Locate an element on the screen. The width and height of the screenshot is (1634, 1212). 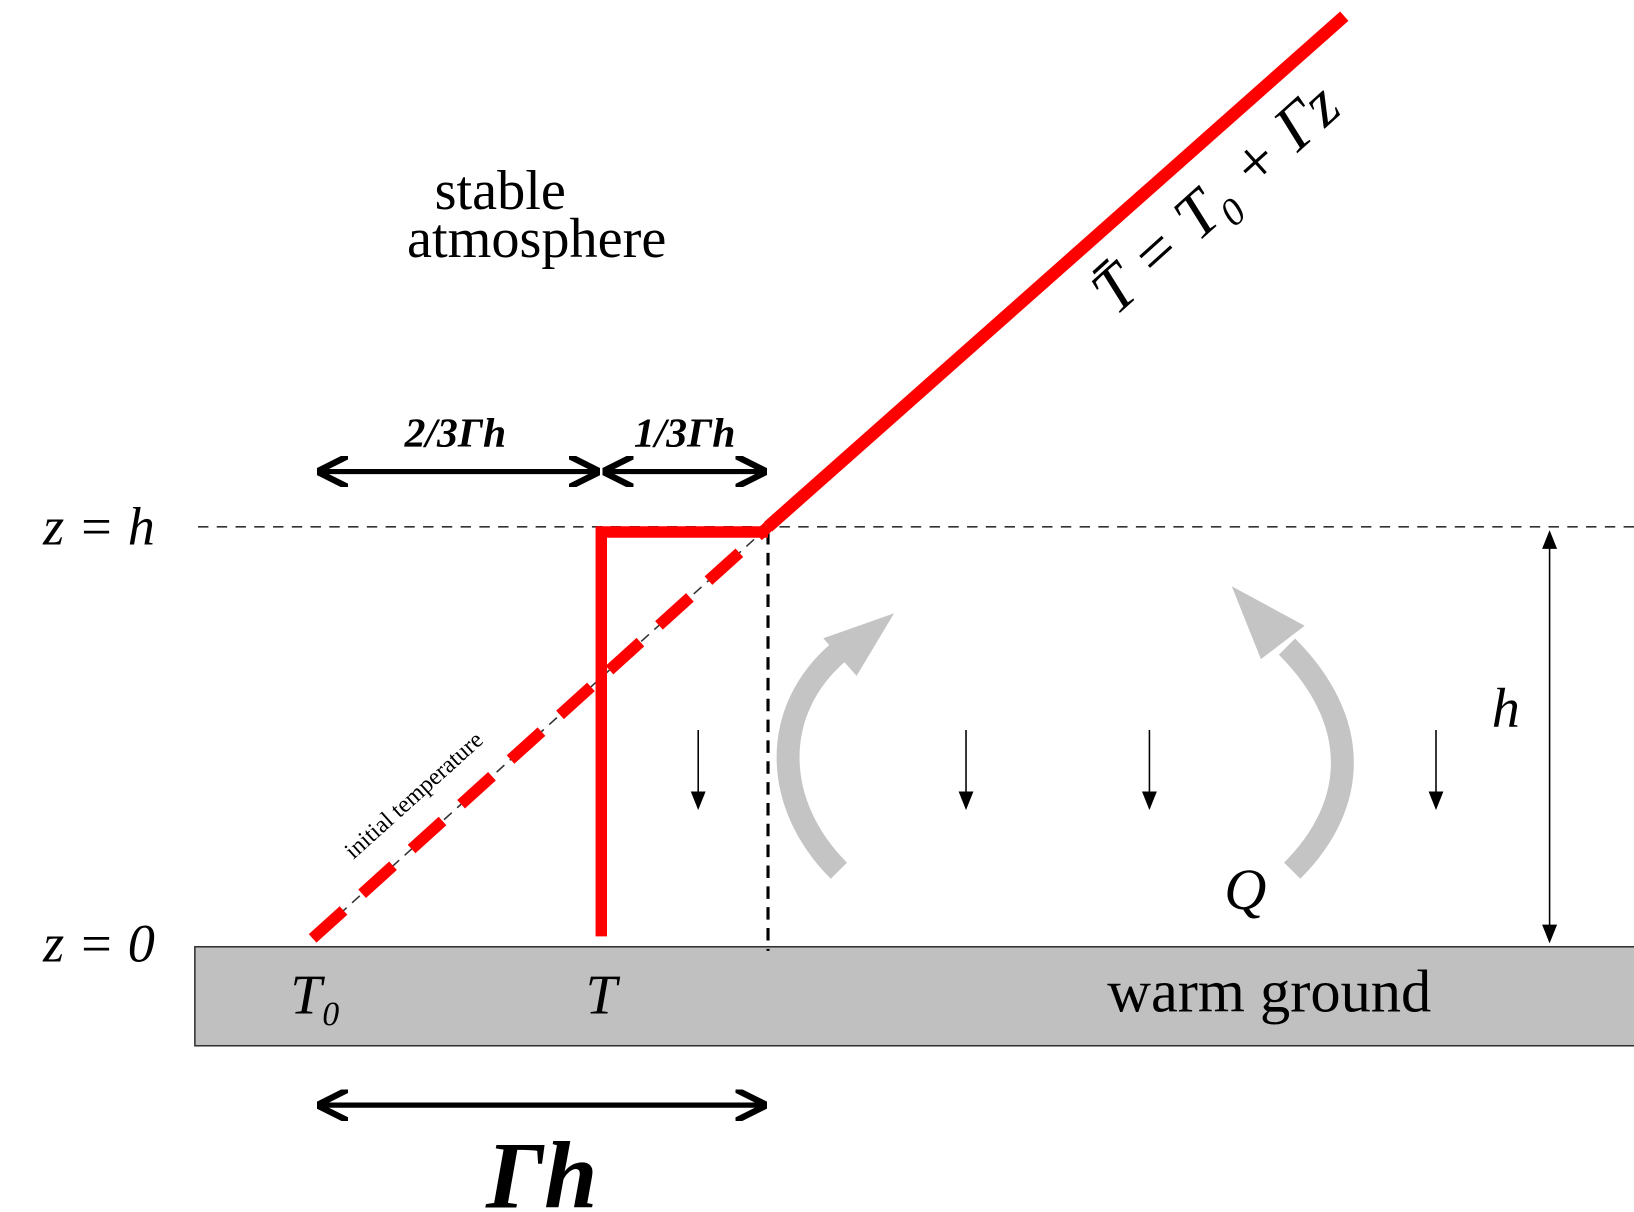
width-label: 2/3Γh is located at coordinates (455, 434).